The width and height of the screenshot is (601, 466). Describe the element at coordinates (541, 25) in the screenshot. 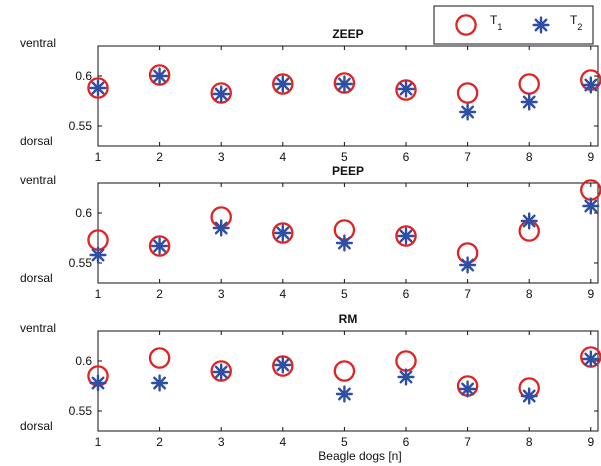

I see `legend-marker-t2` at that location.